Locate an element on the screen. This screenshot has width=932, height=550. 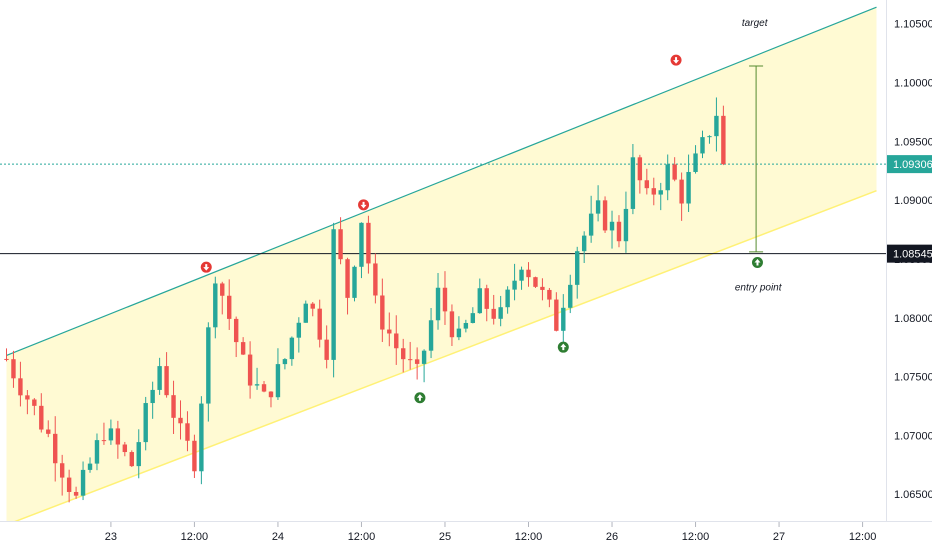
price-tags: 1.08545 1.09306 is located at coordinates (909, 209).